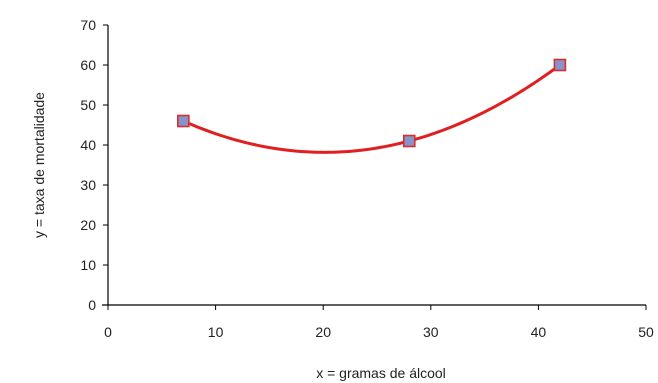 This screenshot has width=658, height=383. I want to click on y-tick-label: 40, so click(88, 145).